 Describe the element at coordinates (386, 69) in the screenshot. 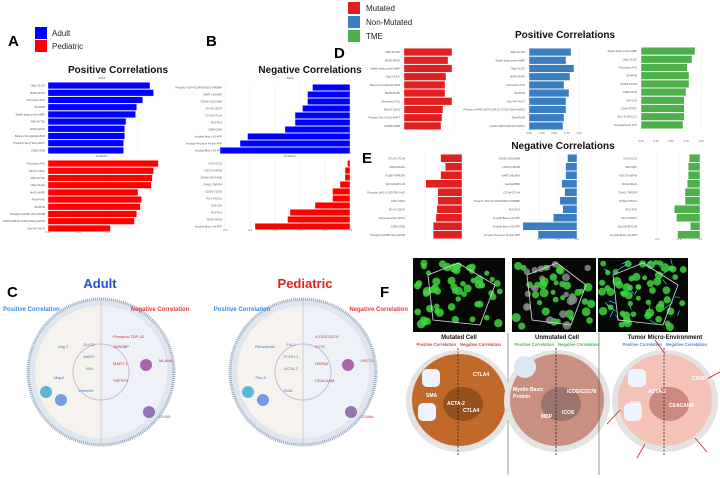

I see `bar-category-label: Myelin basic protein-MBP` at that location.